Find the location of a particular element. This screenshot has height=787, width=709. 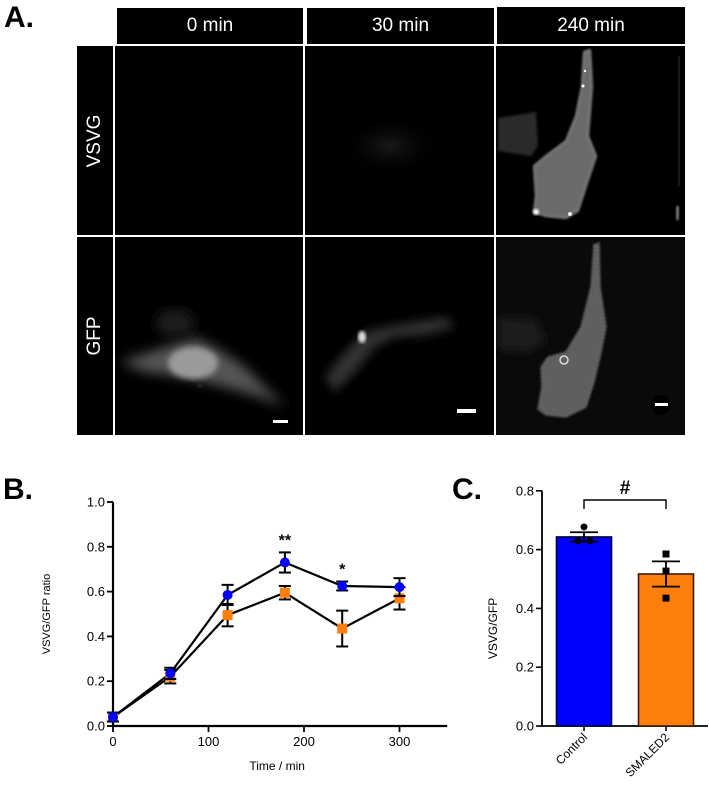

series-line-control is located at coordinates (256, 639).